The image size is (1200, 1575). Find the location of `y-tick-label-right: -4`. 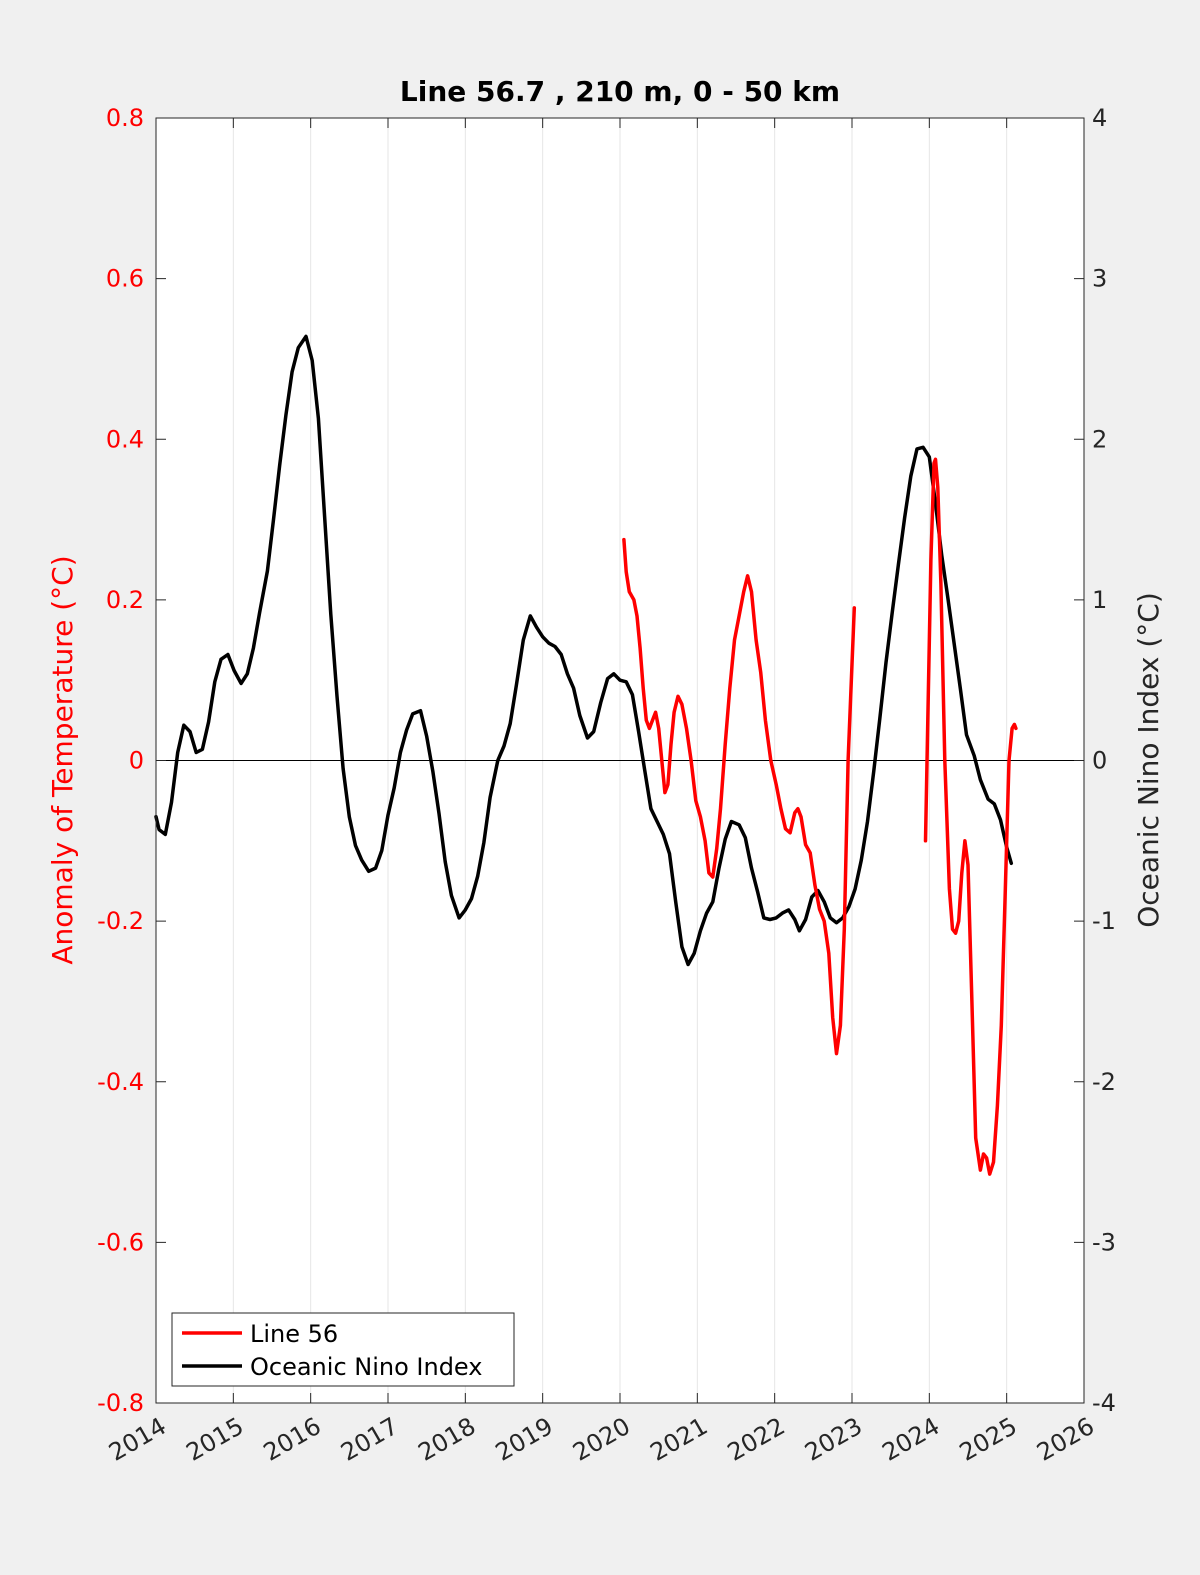

y-tick-label-right: -4 is located at coordinates (1104, 1403).